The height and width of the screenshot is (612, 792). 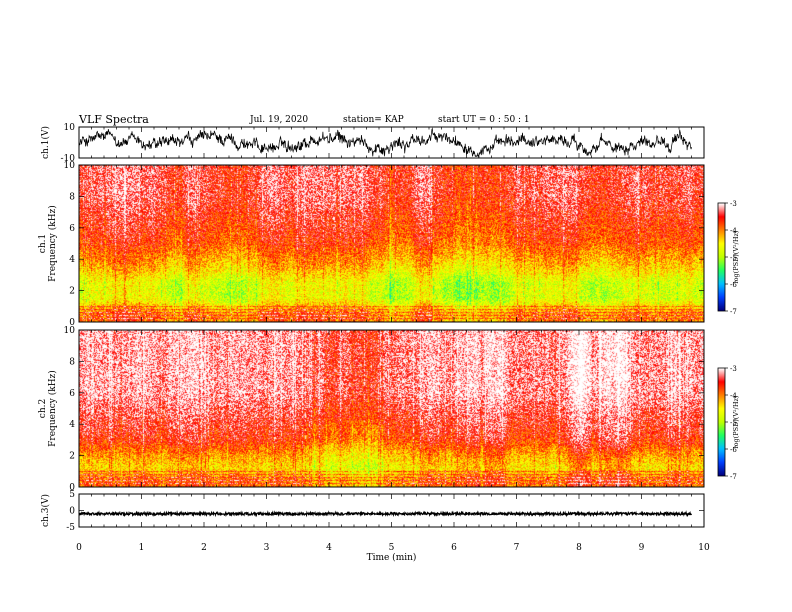 What do you see at coordinates (72, 457) in the screenshot?
I see `ch2-spectrogram-ytick-label: 2` at bounding box center [72, 457].